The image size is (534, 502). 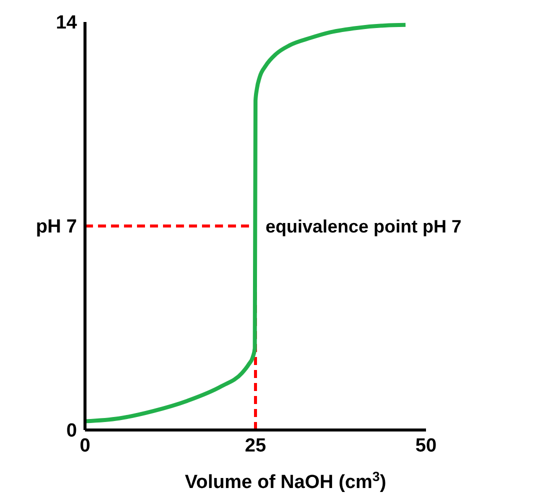 What do you see at coordinates (285, 480) in the screenshot?
I see `x-axis-title: Volume of NaOH (cm$^{3}$)` at bounding box center [285, 480].